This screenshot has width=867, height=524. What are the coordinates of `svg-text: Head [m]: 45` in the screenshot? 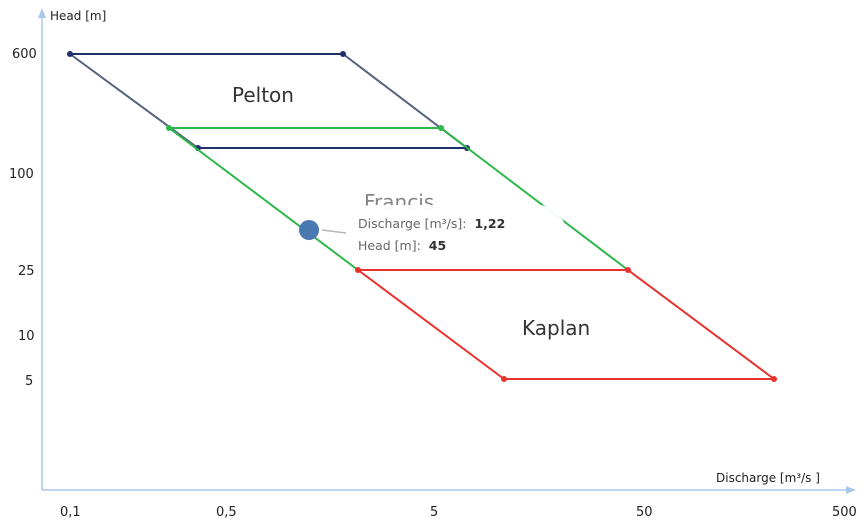 It's located at (402, 245).